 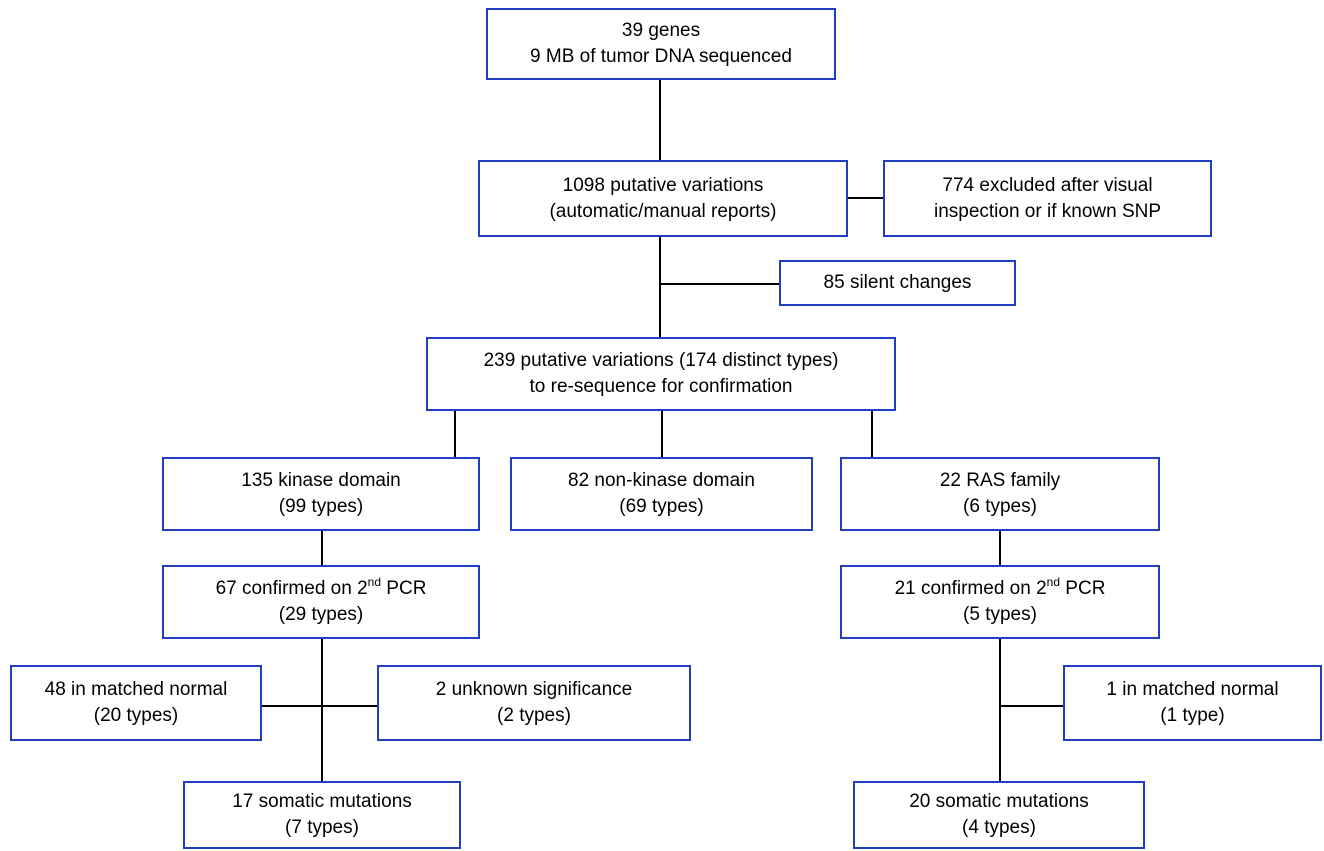 What do you see at coordinates (661, 494) in the screenshot?
I see `node-non-kinase-domain: 82 non-kinase domain (69 types)` at bounding box center [661, 494].